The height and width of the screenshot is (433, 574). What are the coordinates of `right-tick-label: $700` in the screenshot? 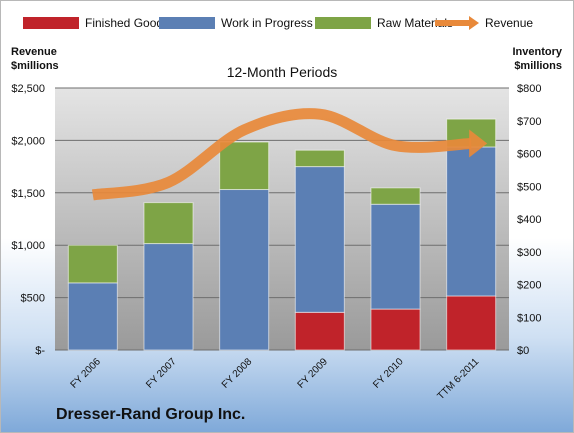 It's located at (529, 122).